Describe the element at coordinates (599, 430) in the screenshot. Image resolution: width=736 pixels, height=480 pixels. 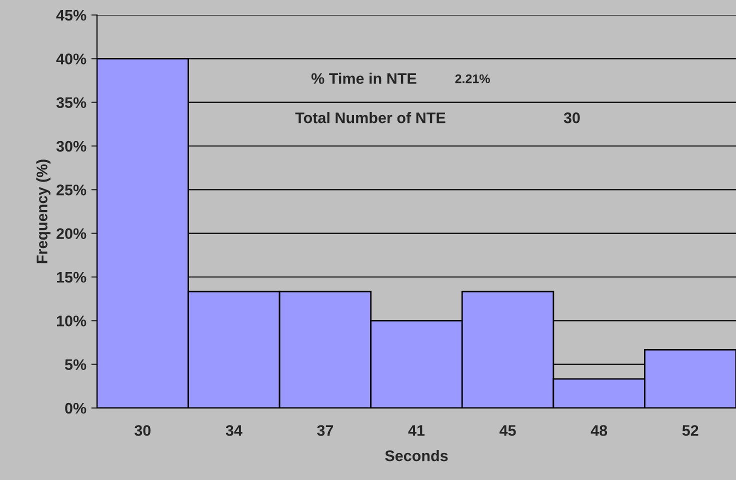
I see `x-tick-label: 48` at that location.